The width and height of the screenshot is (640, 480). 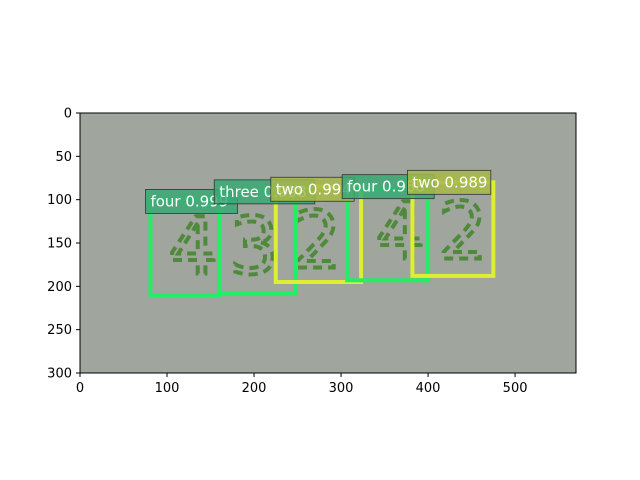 I want to click on x-tick-label: 300, so click(x=341, y=388).